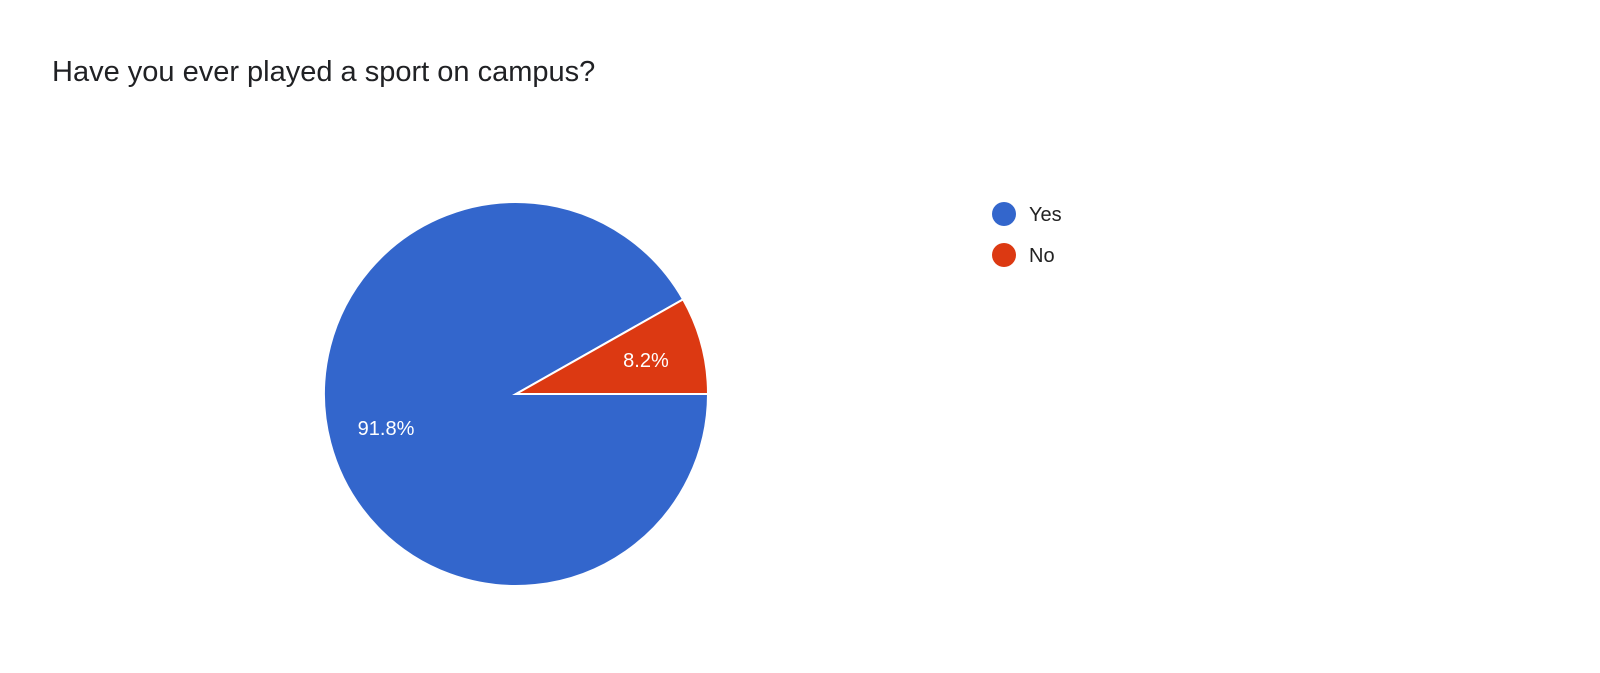 The height and width of the screenshot is (673, 1600). What do you see at coordinates (1004, 255) in the screenshot?
I see `legend-marker-no` at bounding box center [1004, 255].